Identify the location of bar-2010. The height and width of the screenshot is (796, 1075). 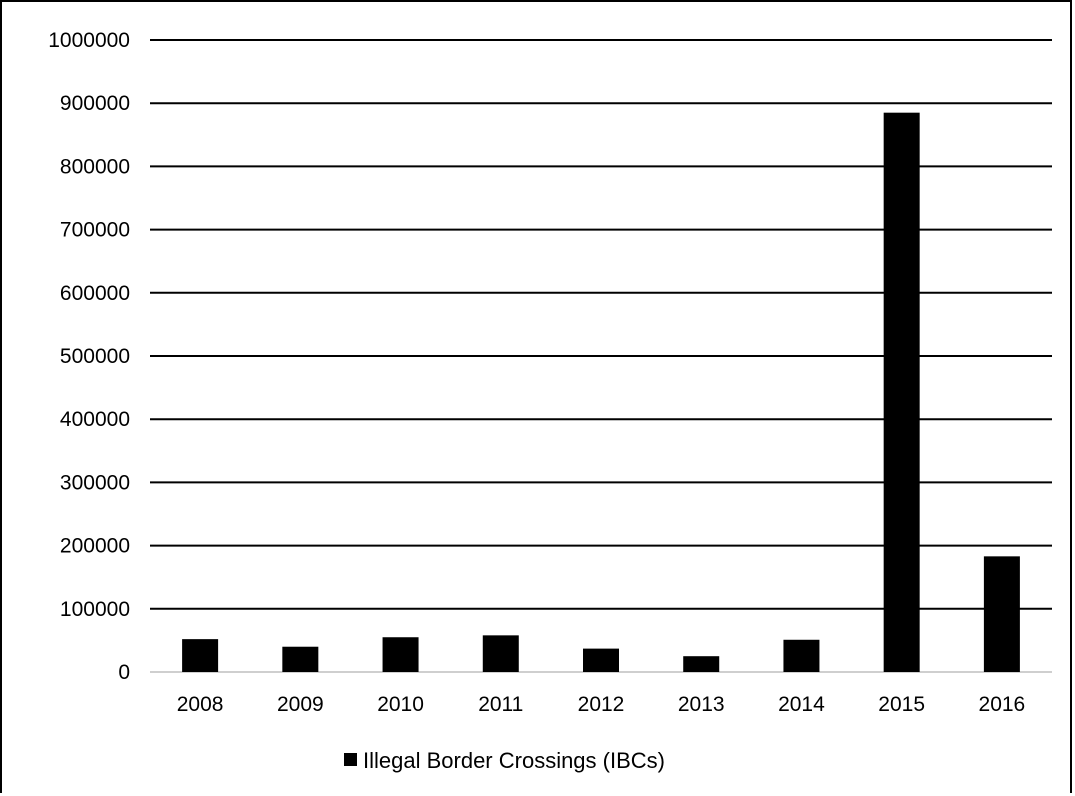
(400, 654).